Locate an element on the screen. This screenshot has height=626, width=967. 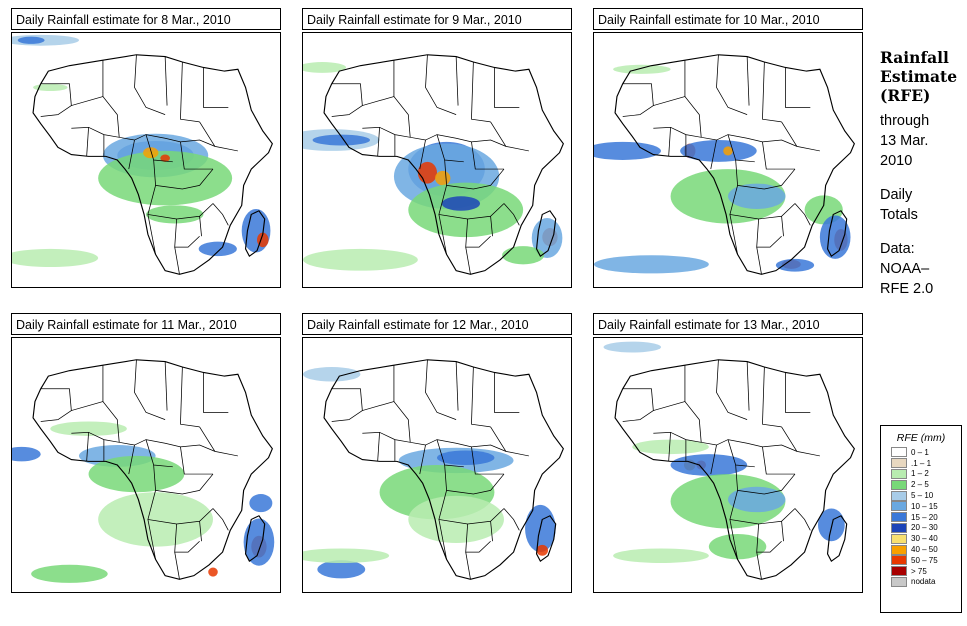
source-line1: Data: is located at coordinates (897, 249).